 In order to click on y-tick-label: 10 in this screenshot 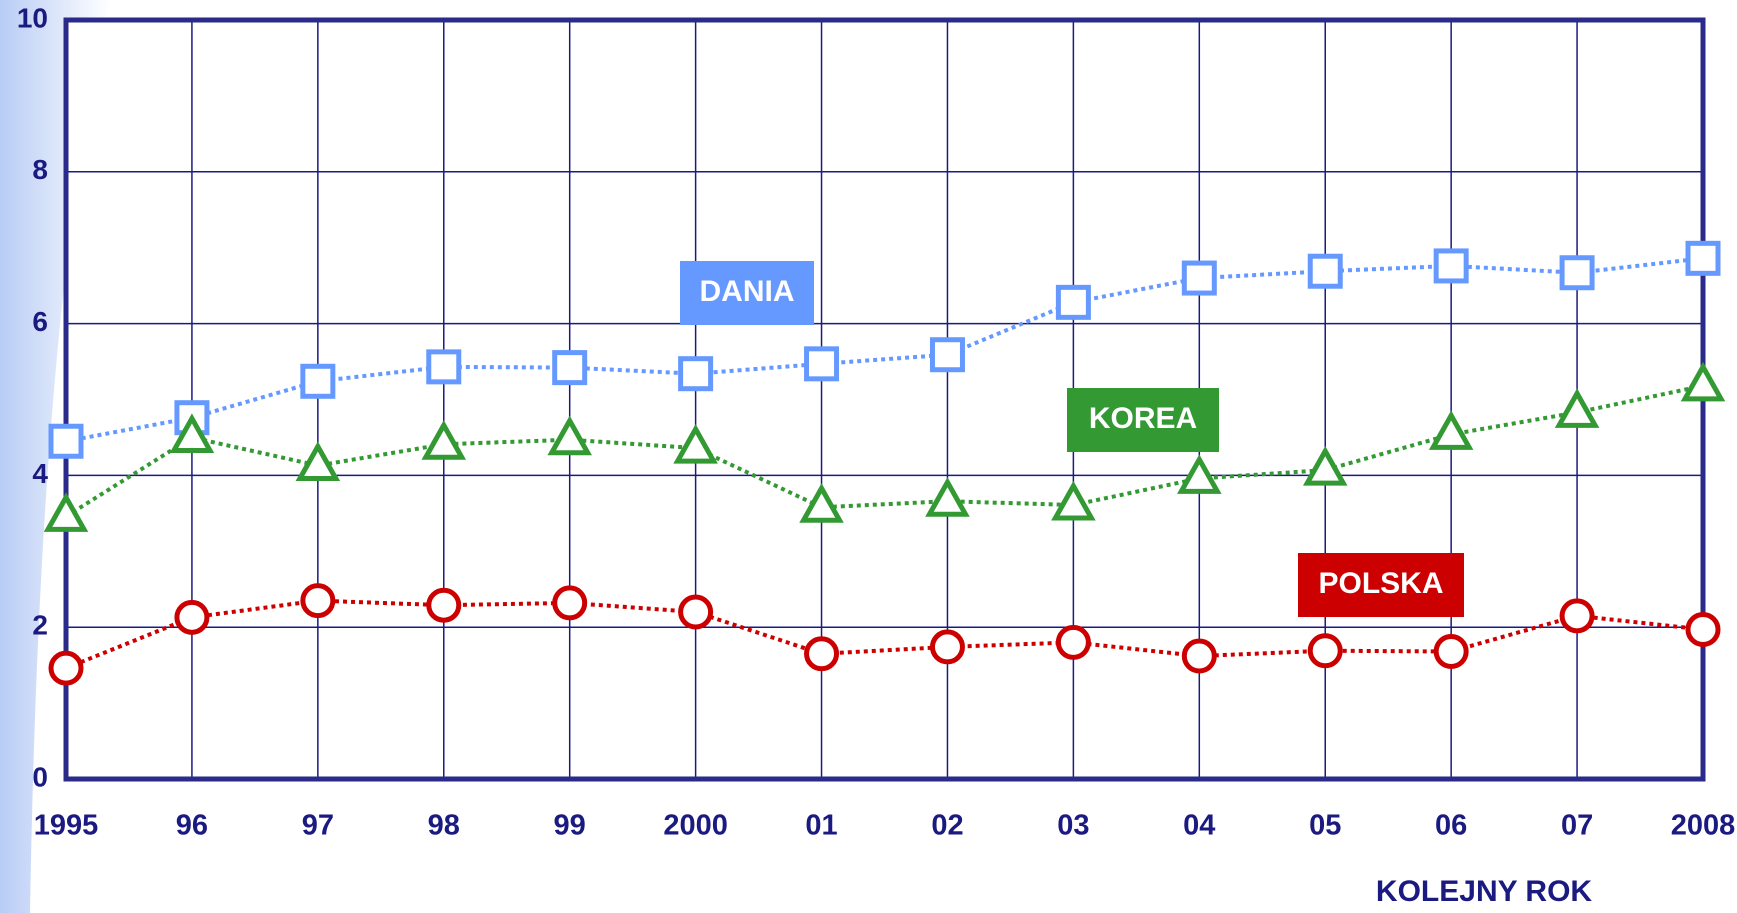, I will do `click(32, 17)`.